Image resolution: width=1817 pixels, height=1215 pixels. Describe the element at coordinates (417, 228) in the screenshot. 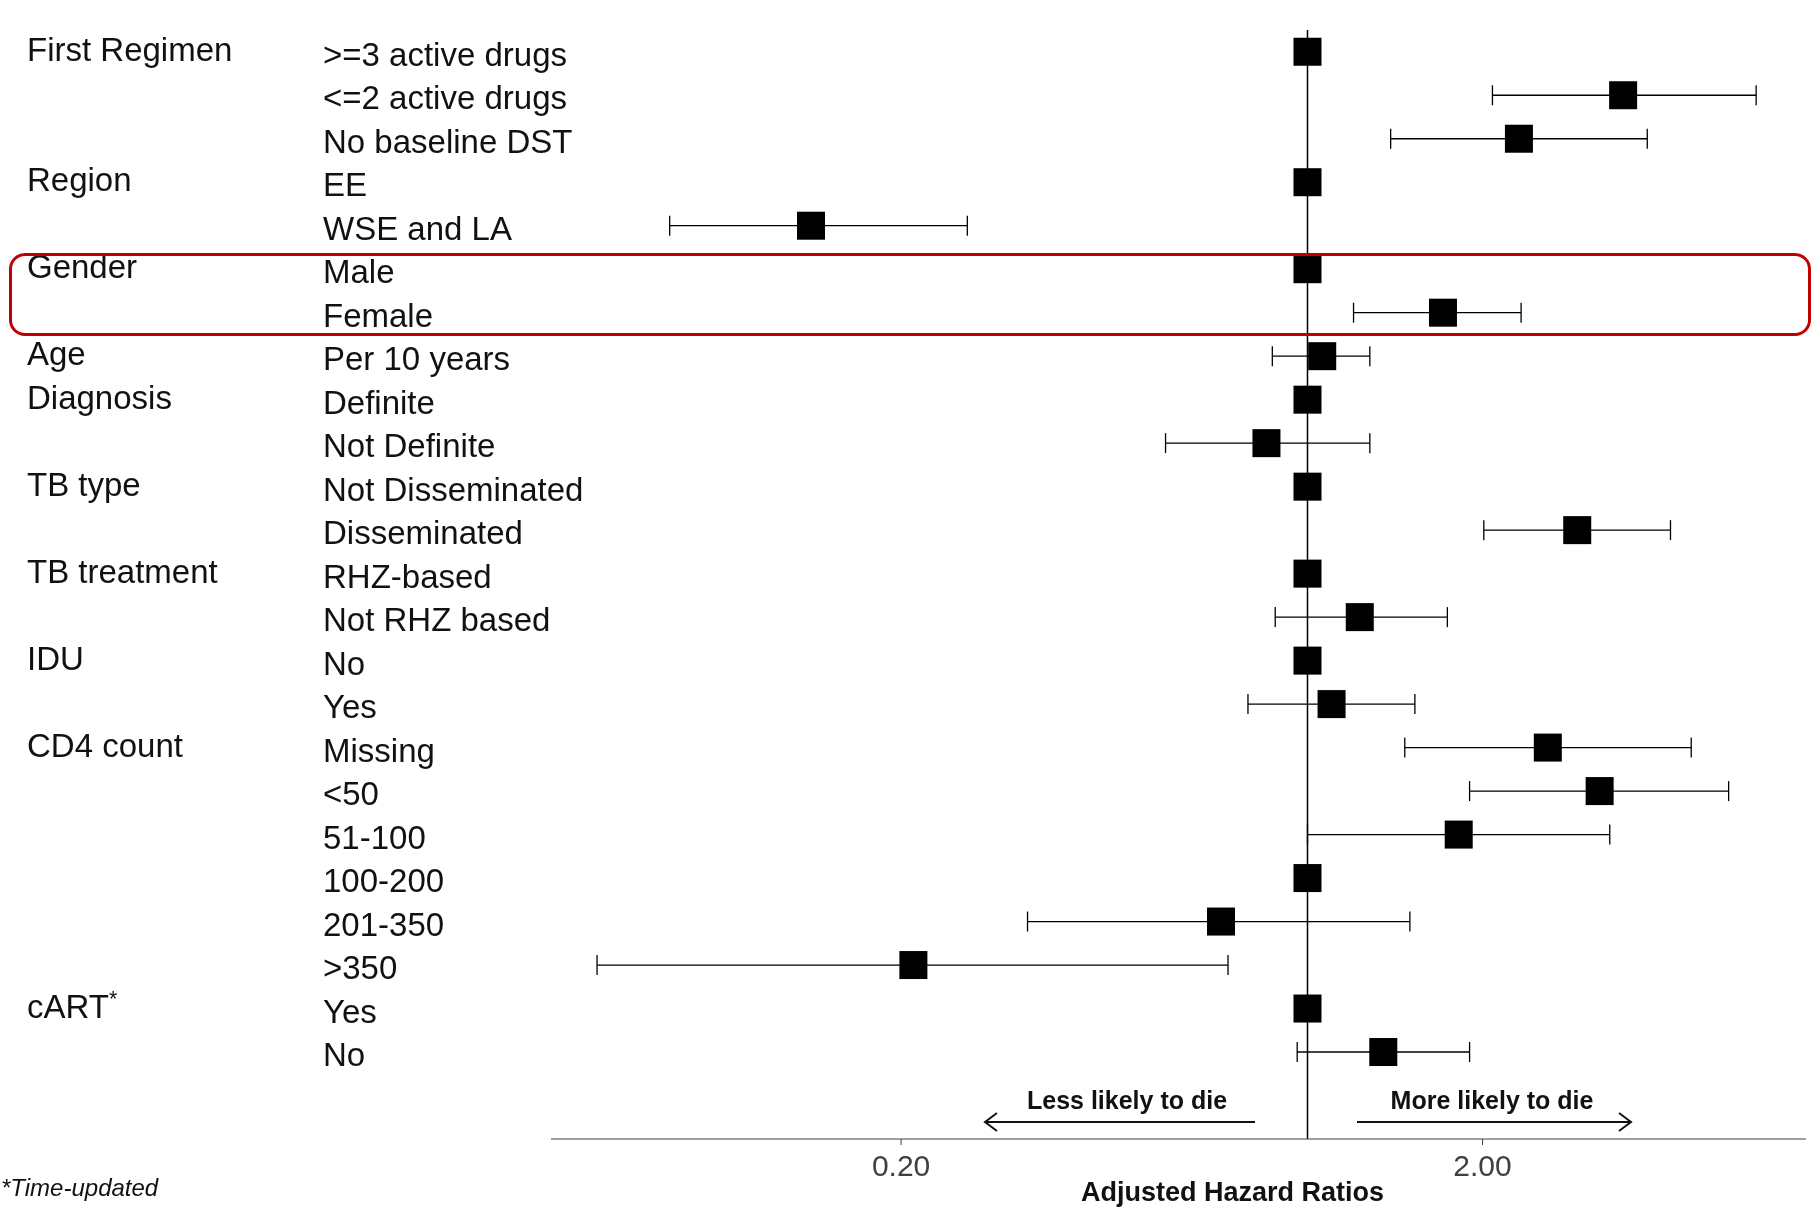

I see `y-tick-label: WSE and LA` at that location.